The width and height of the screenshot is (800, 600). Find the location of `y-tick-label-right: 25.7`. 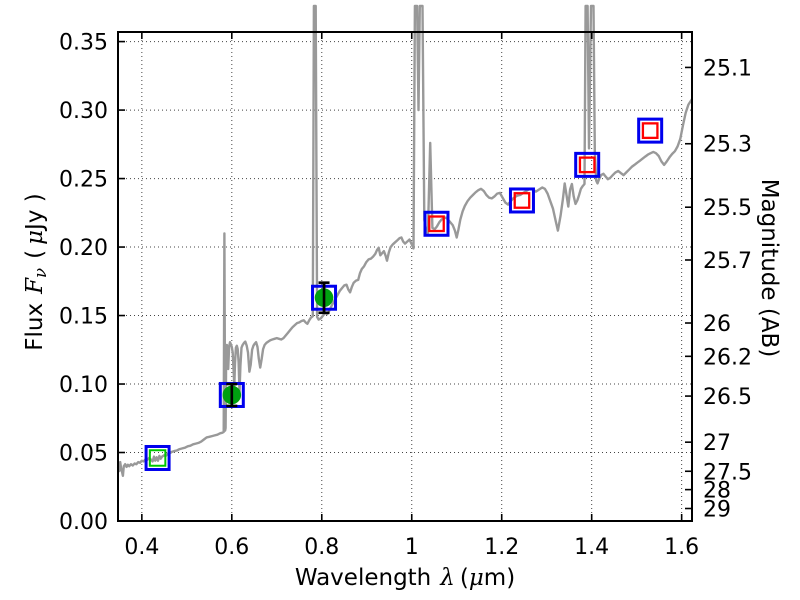

y-tick-label-right: 25.7 is located at coordinates (727, 261).